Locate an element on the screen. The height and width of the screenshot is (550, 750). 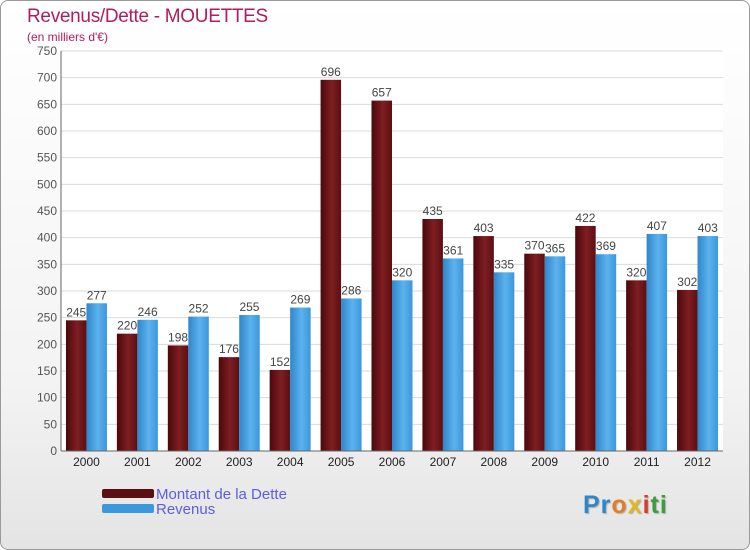
y-tick-label: 500 is located at coordinates (47, 184).